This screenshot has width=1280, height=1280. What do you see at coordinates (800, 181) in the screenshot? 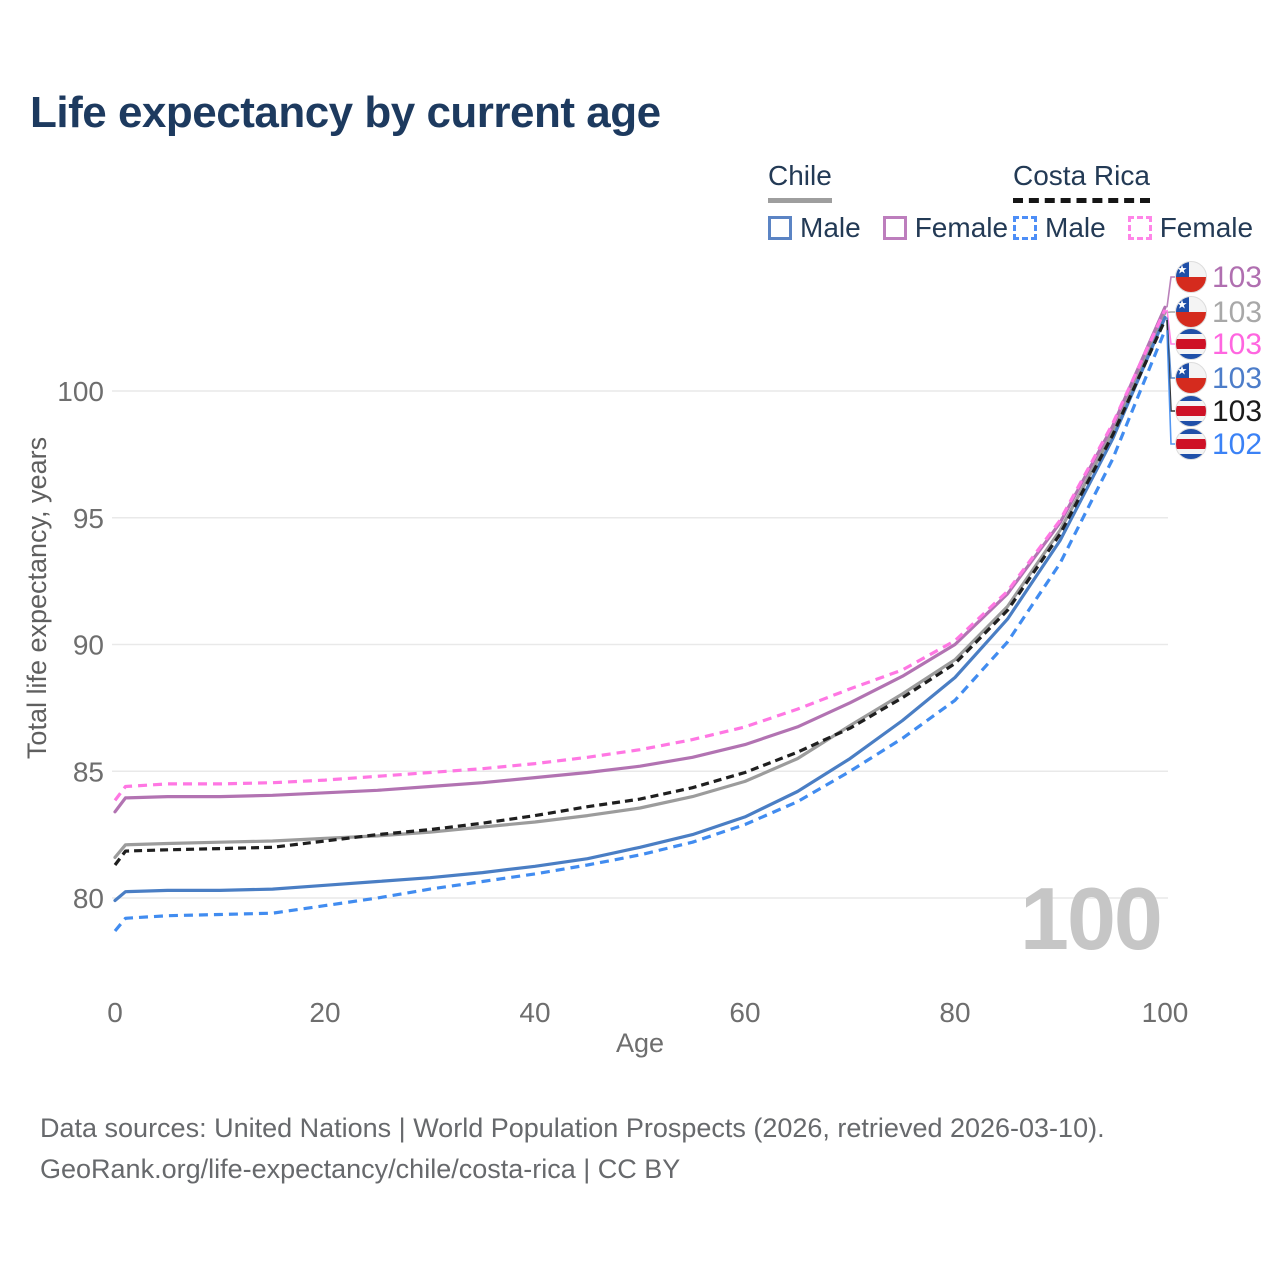
I see `legend-country-chile: Chile` at bounding box center [800, 181].